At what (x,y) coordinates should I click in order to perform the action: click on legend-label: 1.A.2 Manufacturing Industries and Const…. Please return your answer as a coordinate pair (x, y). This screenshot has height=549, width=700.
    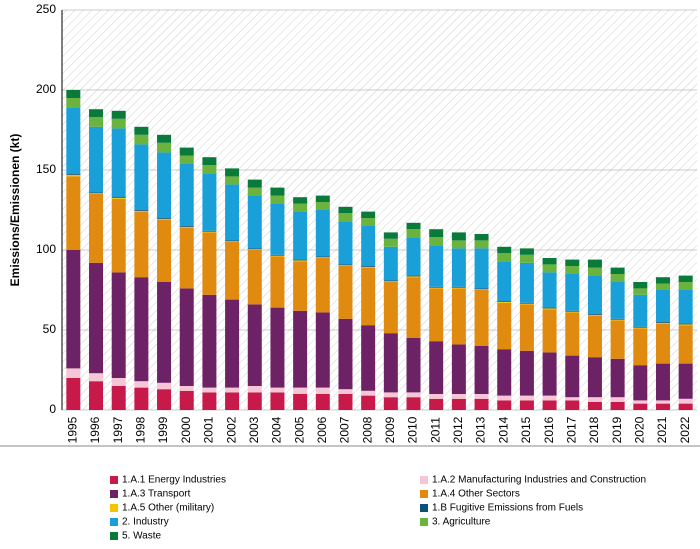
    Looking at the image, I should click on (539, 480).